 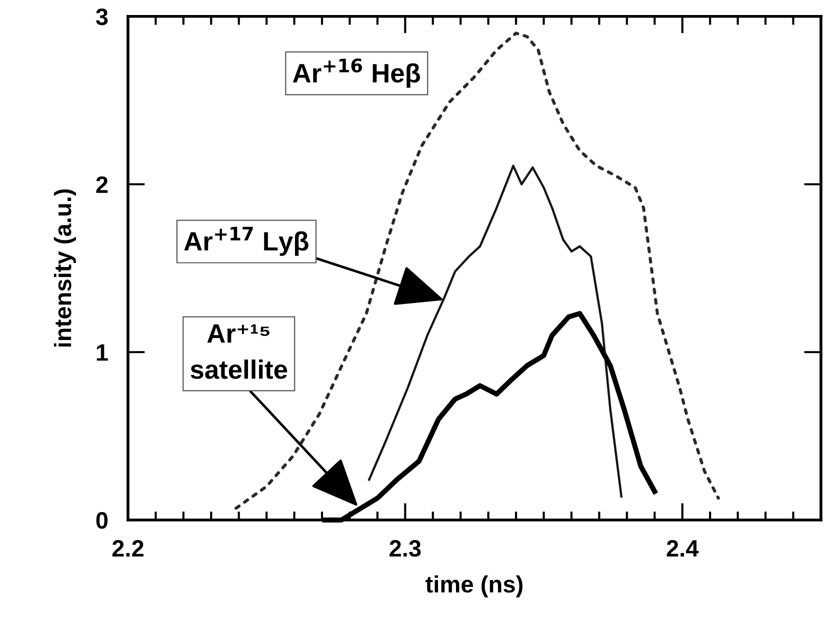 I want to click on x-tick-label: 2.4, so click(x=682, y=548).